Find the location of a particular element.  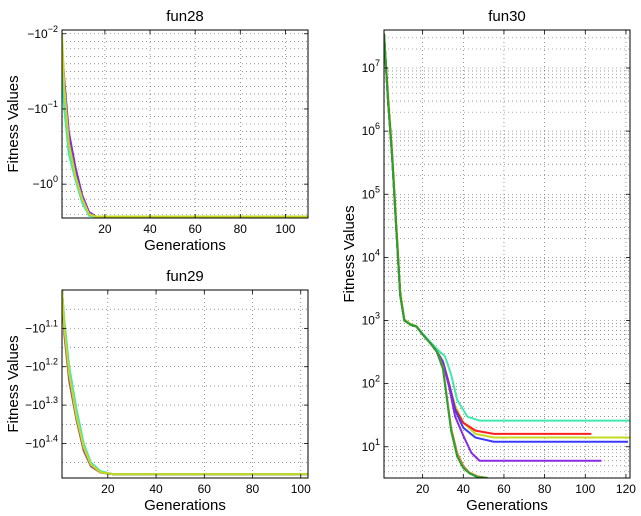

y-tick-label: −10−2 is located at coordinates (42, 32).